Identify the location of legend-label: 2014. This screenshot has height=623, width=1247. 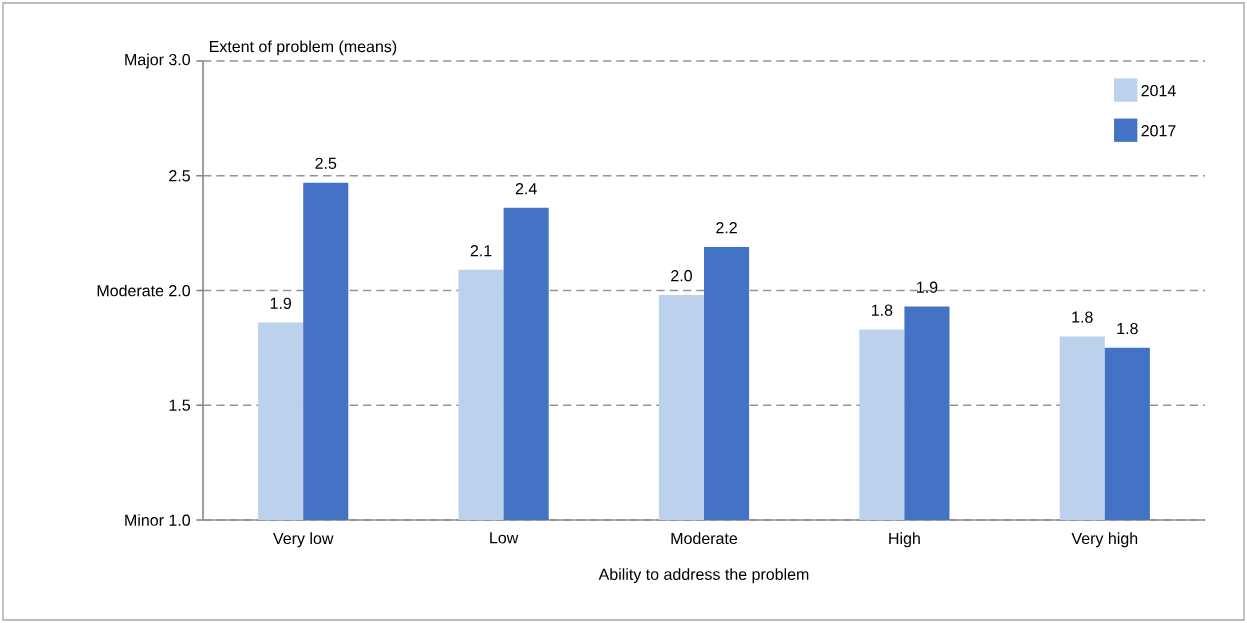
(1158, 90).